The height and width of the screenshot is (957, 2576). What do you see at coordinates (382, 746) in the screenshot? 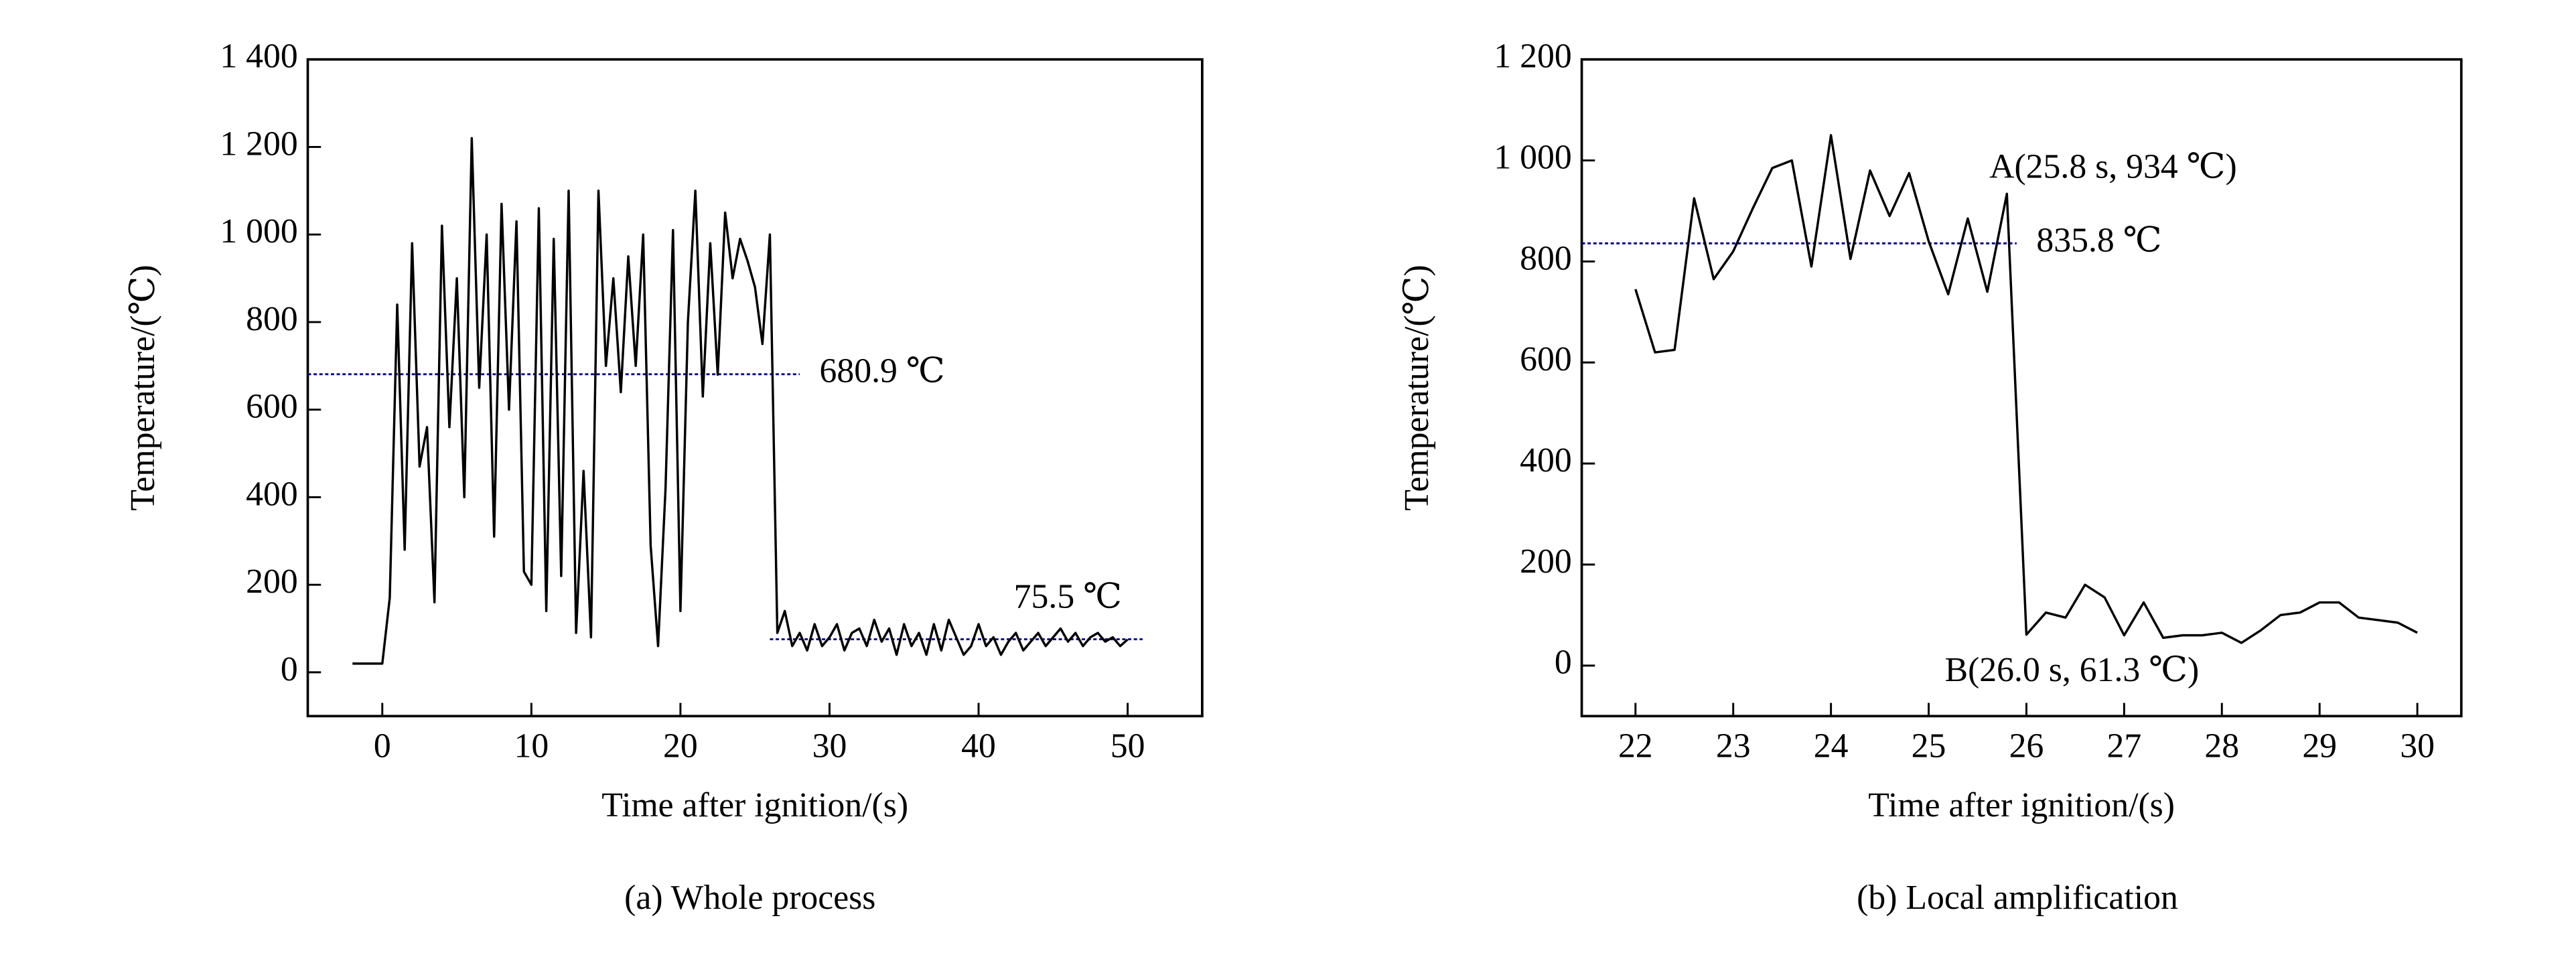
I see `x-tick-label: 0` at bounding box center [382, 746].